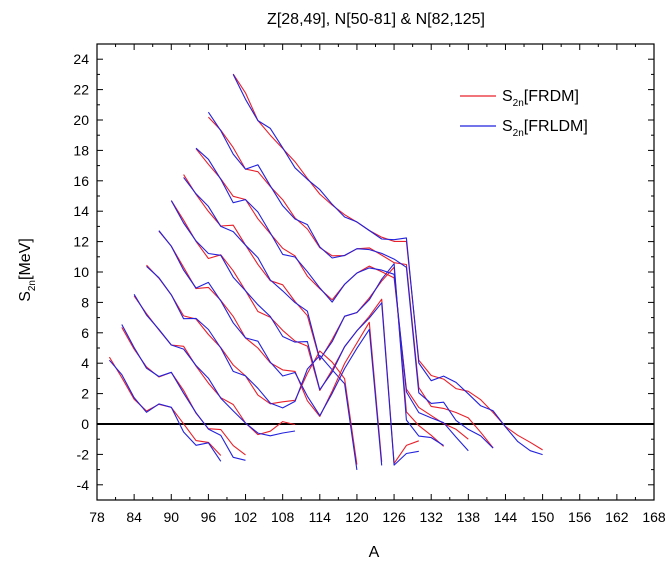 Image resolution: width=672 pixels, height=568 pixels. I want to click on legend-item-frdm: S2n[FRDM], so click(519, 98).